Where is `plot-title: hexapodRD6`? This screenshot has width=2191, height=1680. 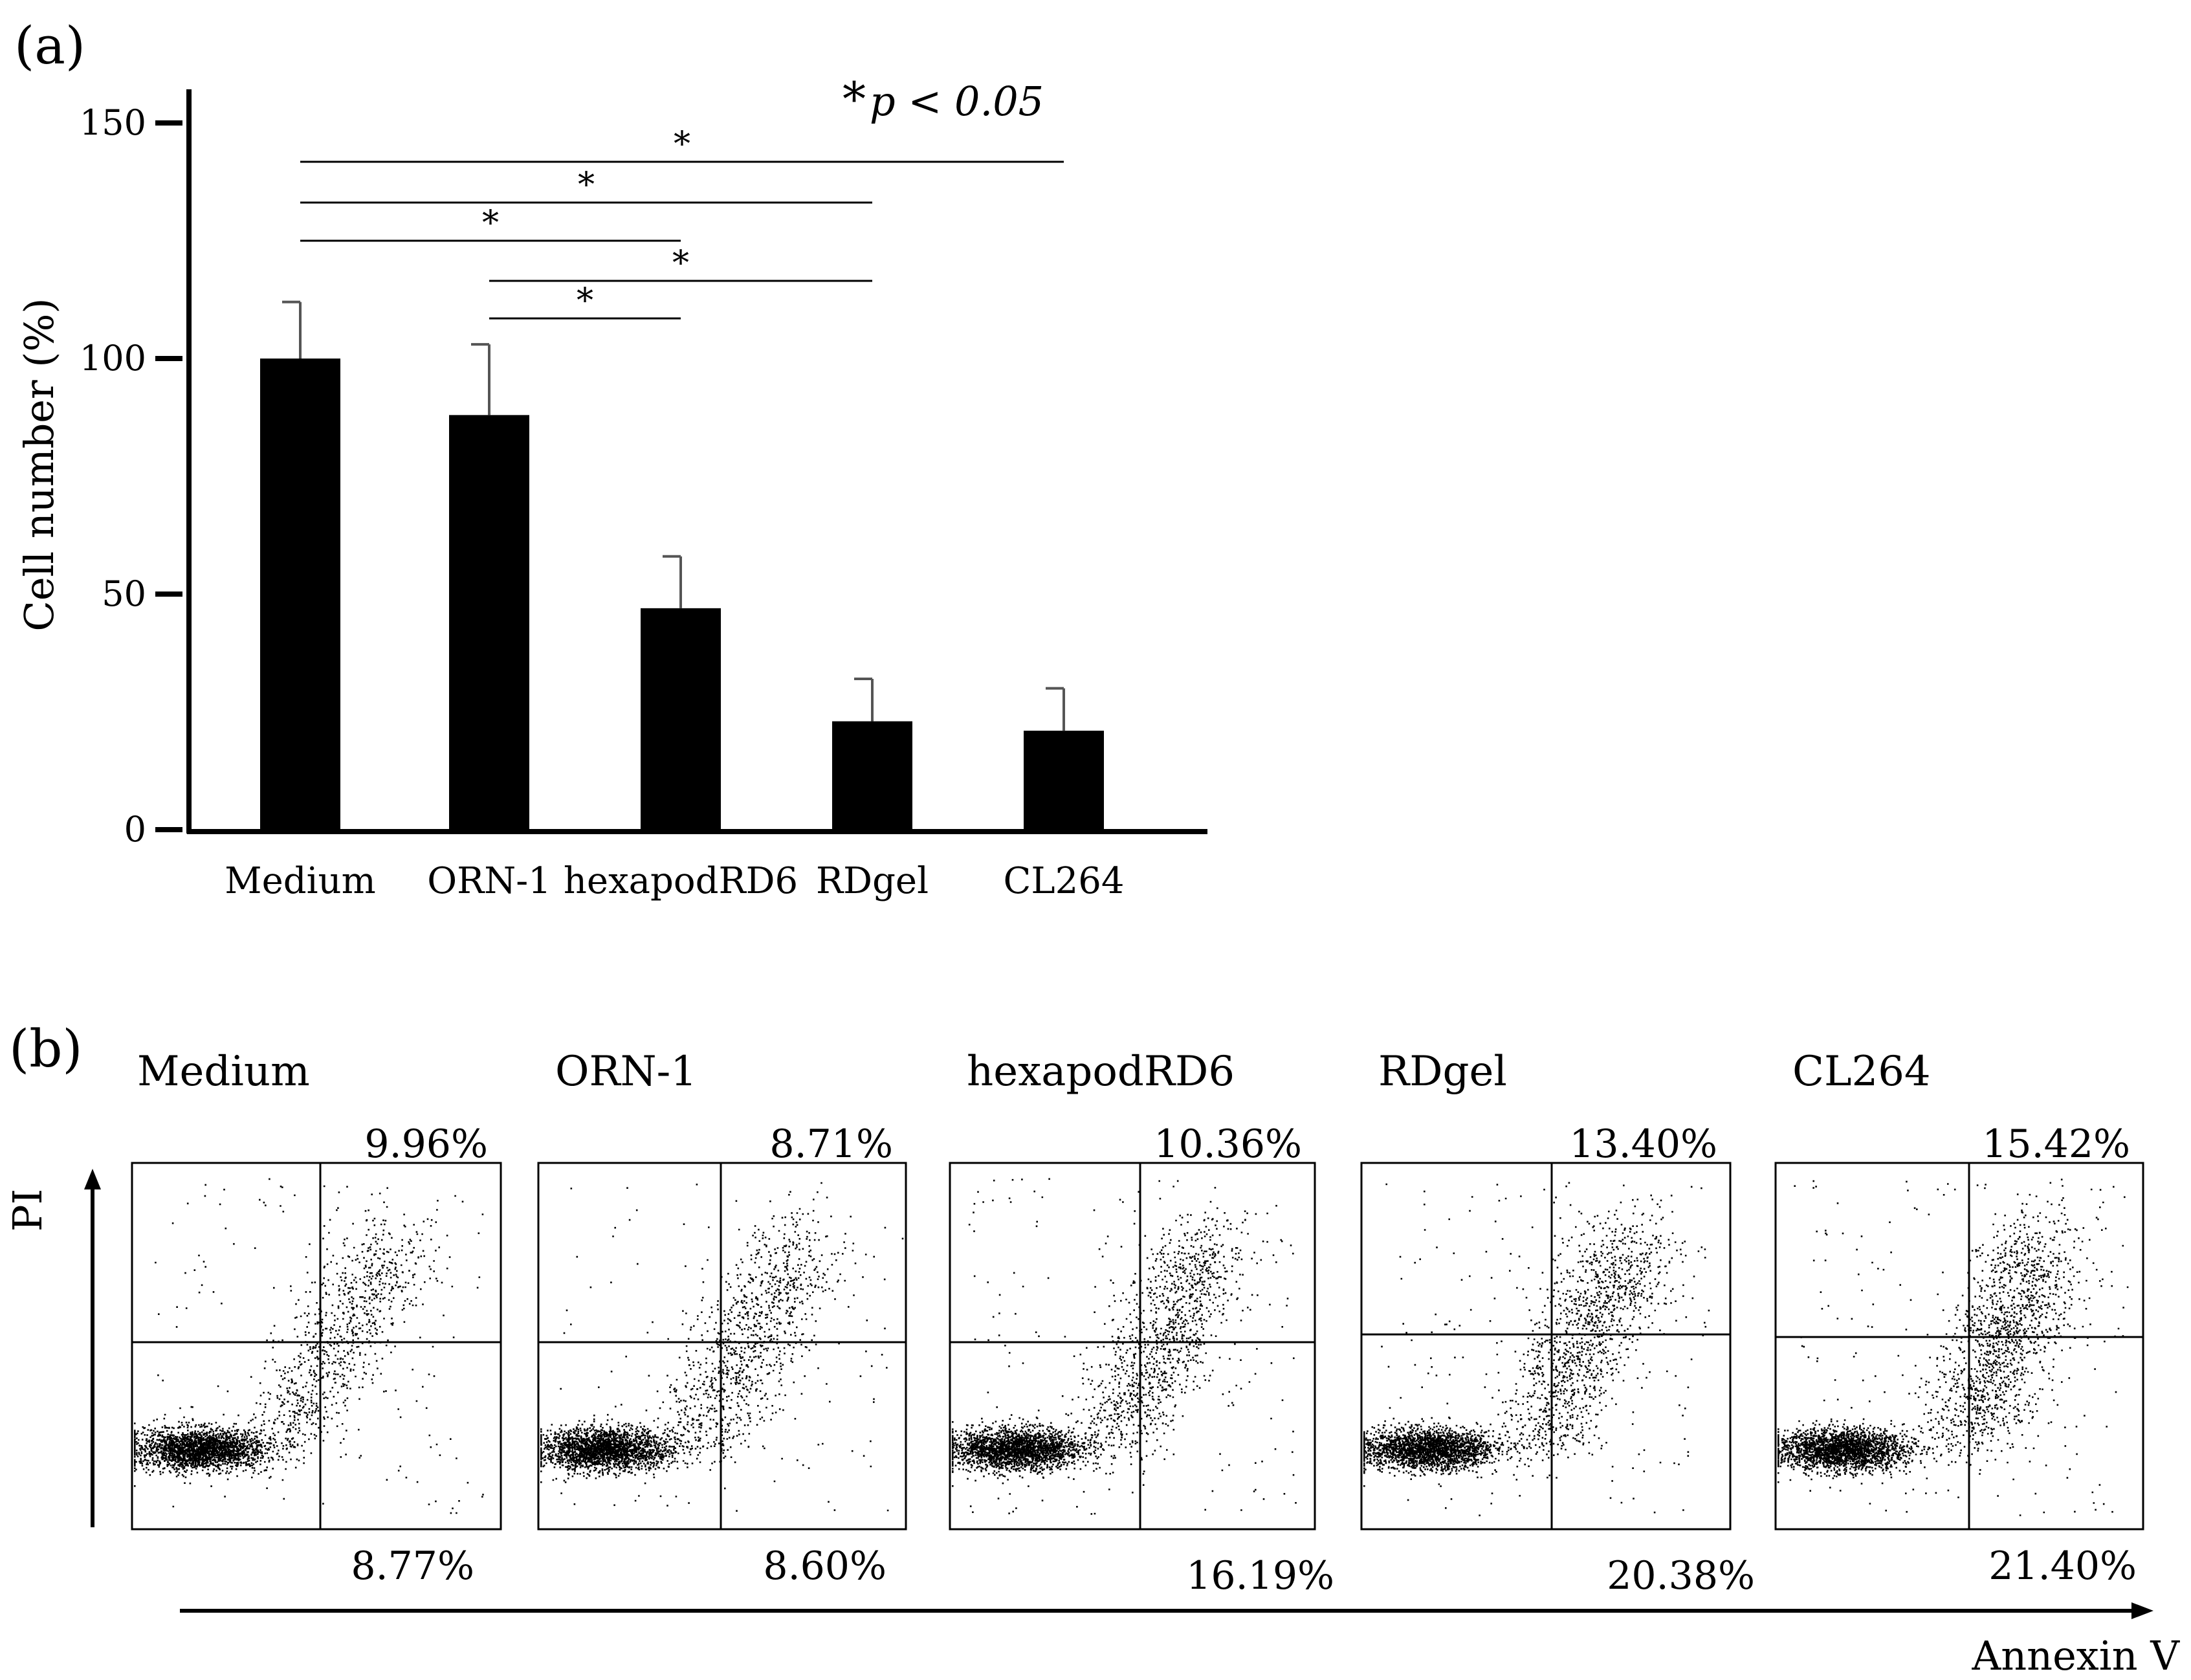
plot-title: hexapodRD6 is located at coordinates (1101, 1072).